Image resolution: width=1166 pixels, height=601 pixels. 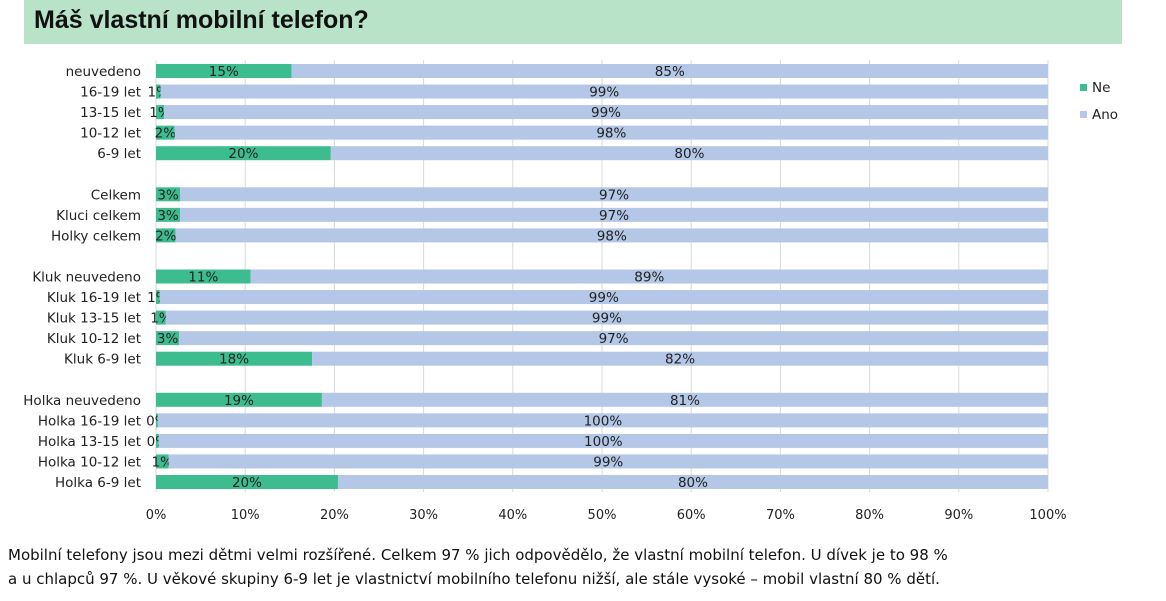 I want to click on legend-label-ne: Ne, so click(x=1101, y=88).